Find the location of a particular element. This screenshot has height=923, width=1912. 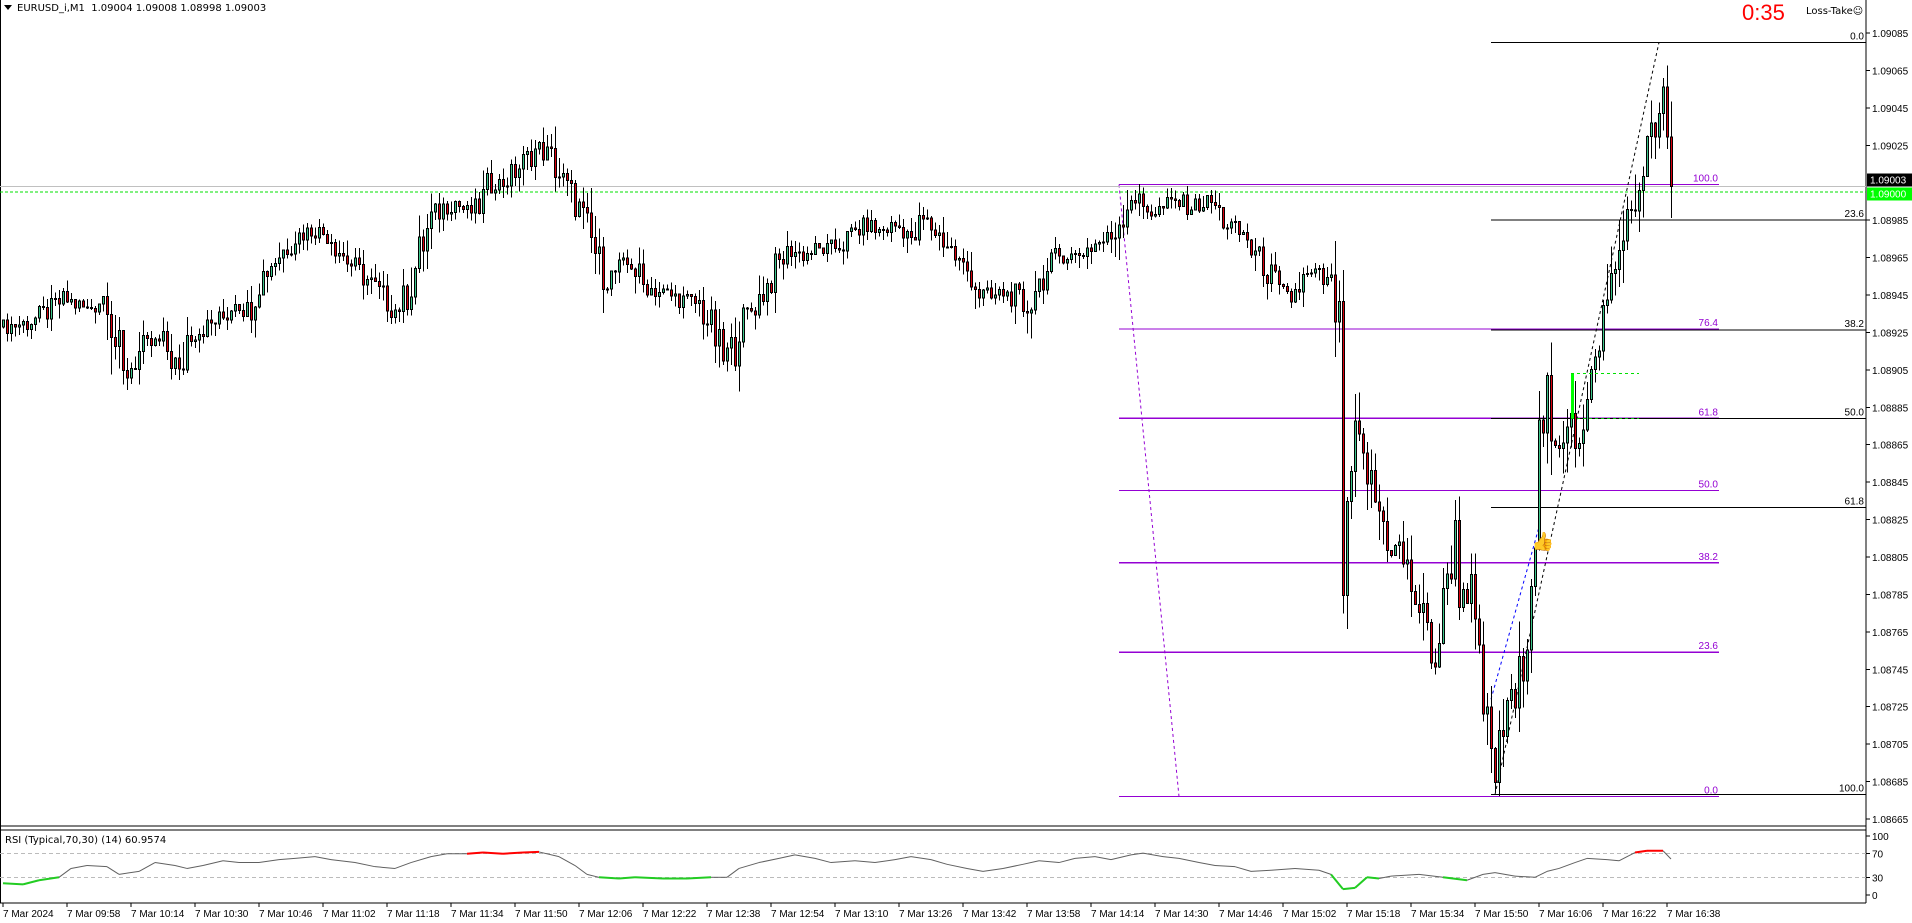

loss-take-label: Loss-Take is located at coordinates (1829, 11).